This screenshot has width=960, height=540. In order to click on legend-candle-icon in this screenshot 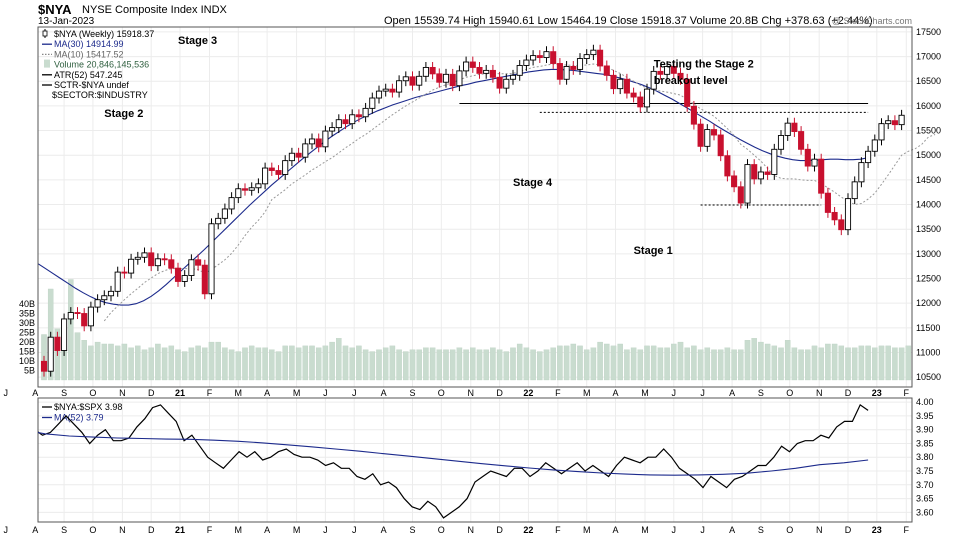, I will do `click(45, 33)`.